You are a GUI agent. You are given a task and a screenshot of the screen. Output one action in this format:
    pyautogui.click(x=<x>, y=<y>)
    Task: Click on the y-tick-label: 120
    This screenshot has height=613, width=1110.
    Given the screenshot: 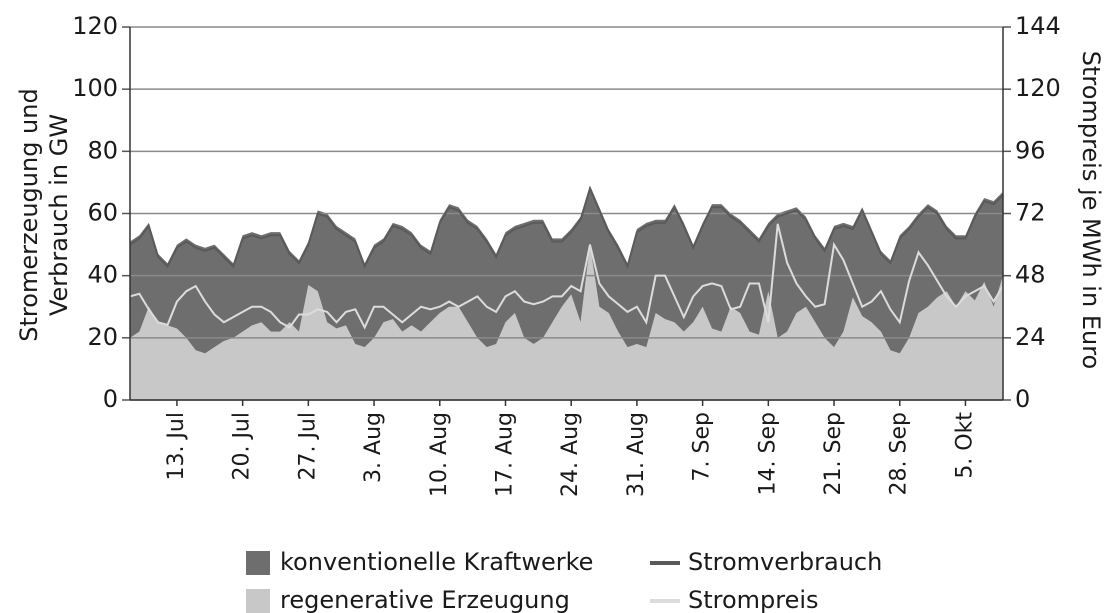 What is the action you would take?
    pyautogui.click(x=95, y=26)
    